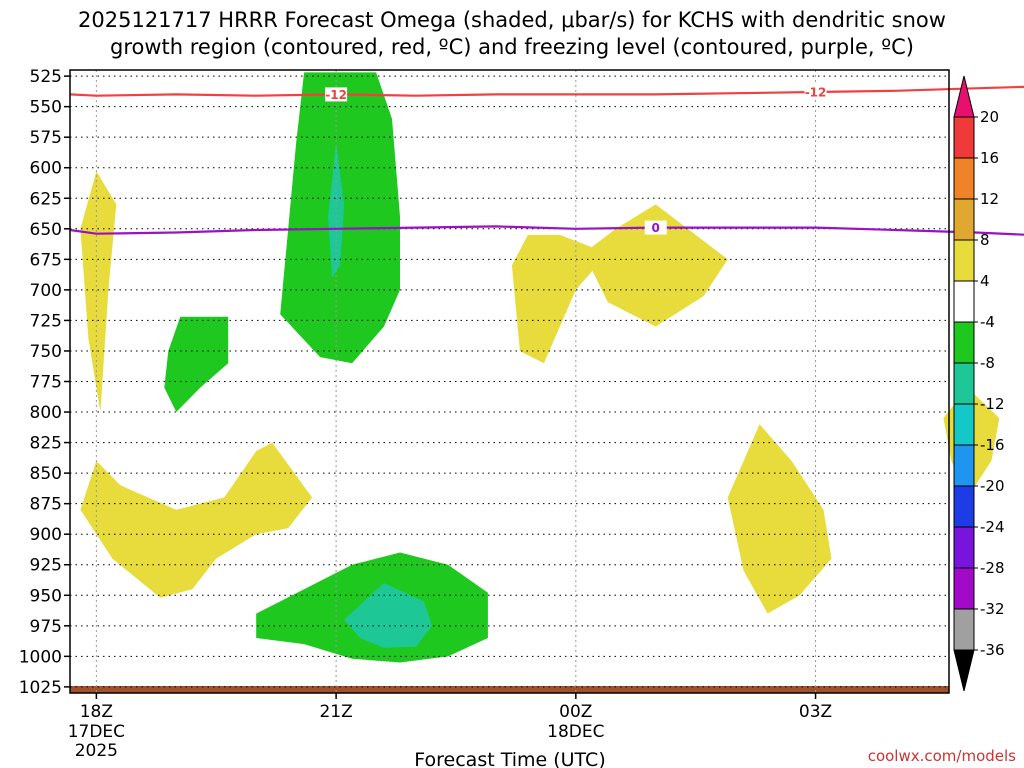  What do you see at coordinates (46, 169) in the screenshot?
I see `y-tick-label: 600` at bounding box center [46, 169].